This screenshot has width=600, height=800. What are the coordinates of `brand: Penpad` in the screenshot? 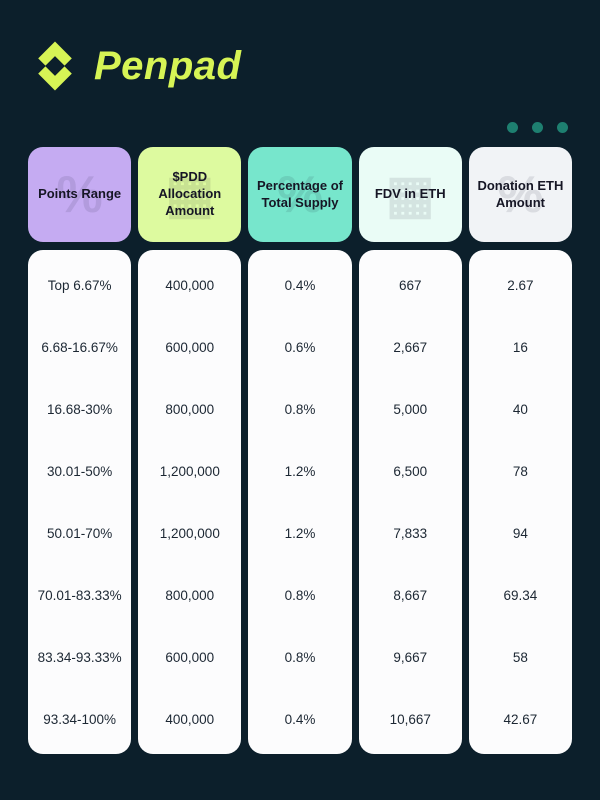 It's located at (300, 66).